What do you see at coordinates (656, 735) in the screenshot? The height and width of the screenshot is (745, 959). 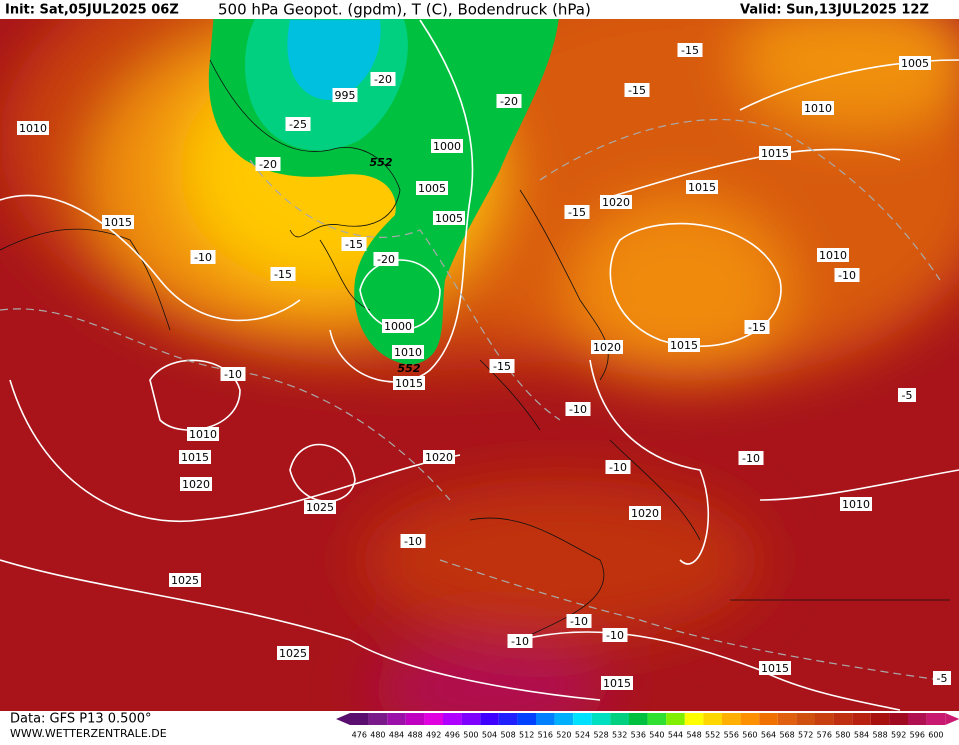 I see `scale-label: 540` at bounding box center [656, 735].